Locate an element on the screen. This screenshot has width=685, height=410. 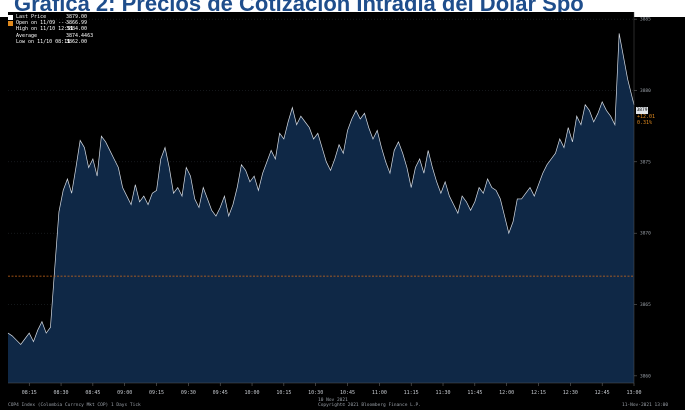
x-tick-label: 12:15 is located at coordinates (538, 393).